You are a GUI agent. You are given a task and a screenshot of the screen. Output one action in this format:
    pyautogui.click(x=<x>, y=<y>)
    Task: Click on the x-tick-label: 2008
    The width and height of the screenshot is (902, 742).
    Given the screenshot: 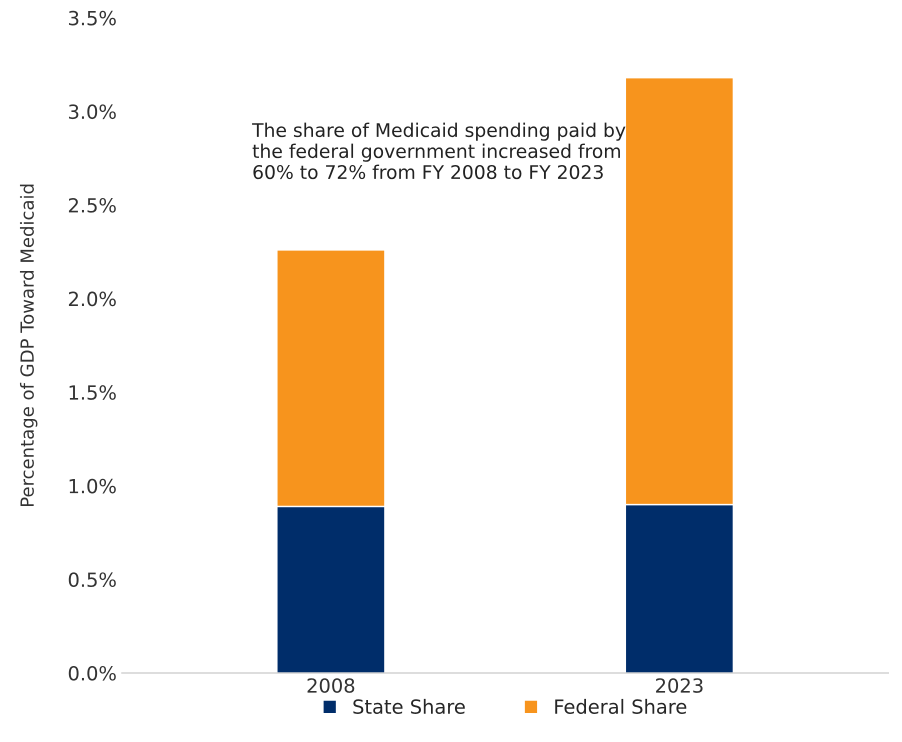 What is the action you would take?
    pyautogui.click(x=331, y=685)
    